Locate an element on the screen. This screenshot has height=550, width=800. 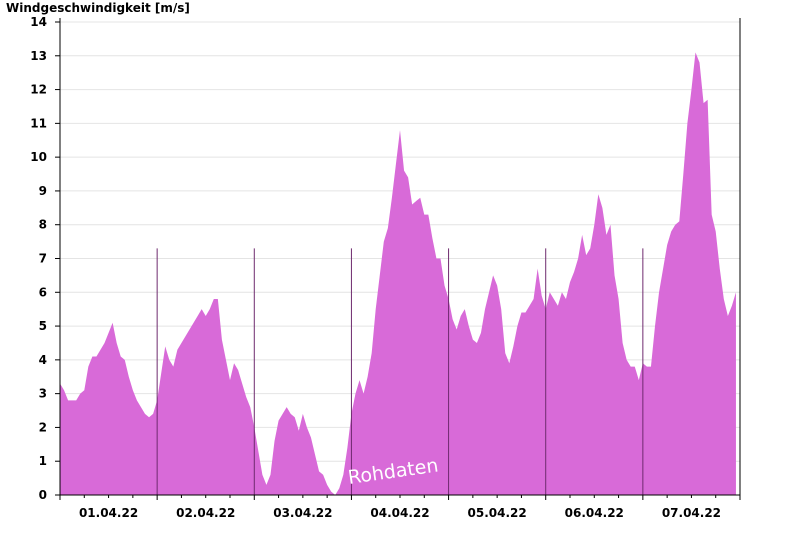
y-tick-label: 7 is located at coordinates (43, 259).